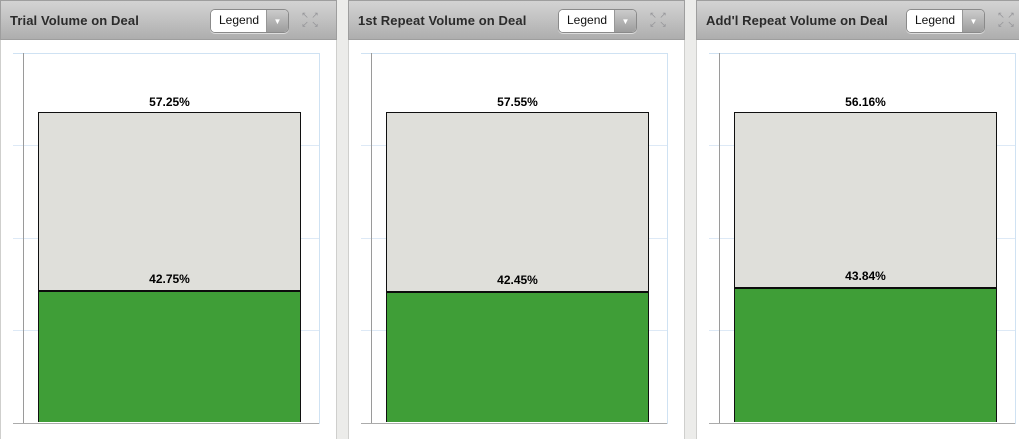 Image resolution: width=1019 pixels, height=439 pixels. I want to click on value-label-middle: 42.75%, so click(169, 279).